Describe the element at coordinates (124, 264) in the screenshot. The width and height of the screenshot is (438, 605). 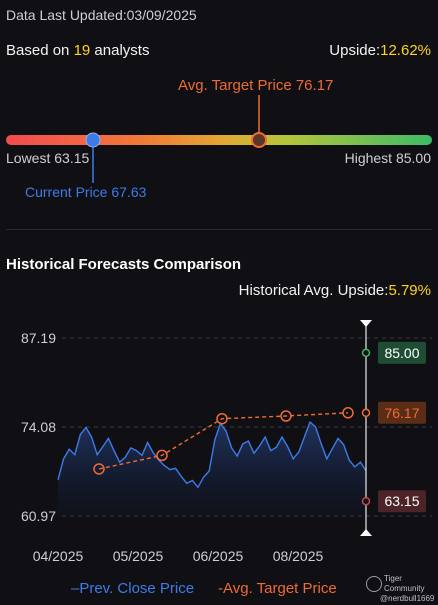
I see `historical-title: Historical Forecasts Comparison` at that location.